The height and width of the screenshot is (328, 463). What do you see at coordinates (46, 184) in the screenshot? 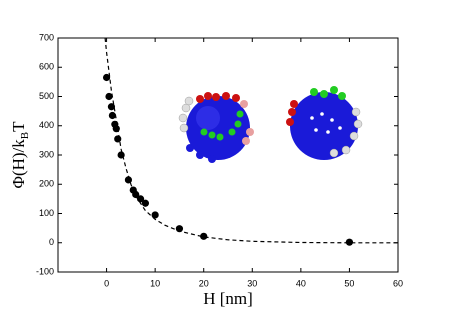
I see `y-tick-label: 200` at bounding box center [46, 184].